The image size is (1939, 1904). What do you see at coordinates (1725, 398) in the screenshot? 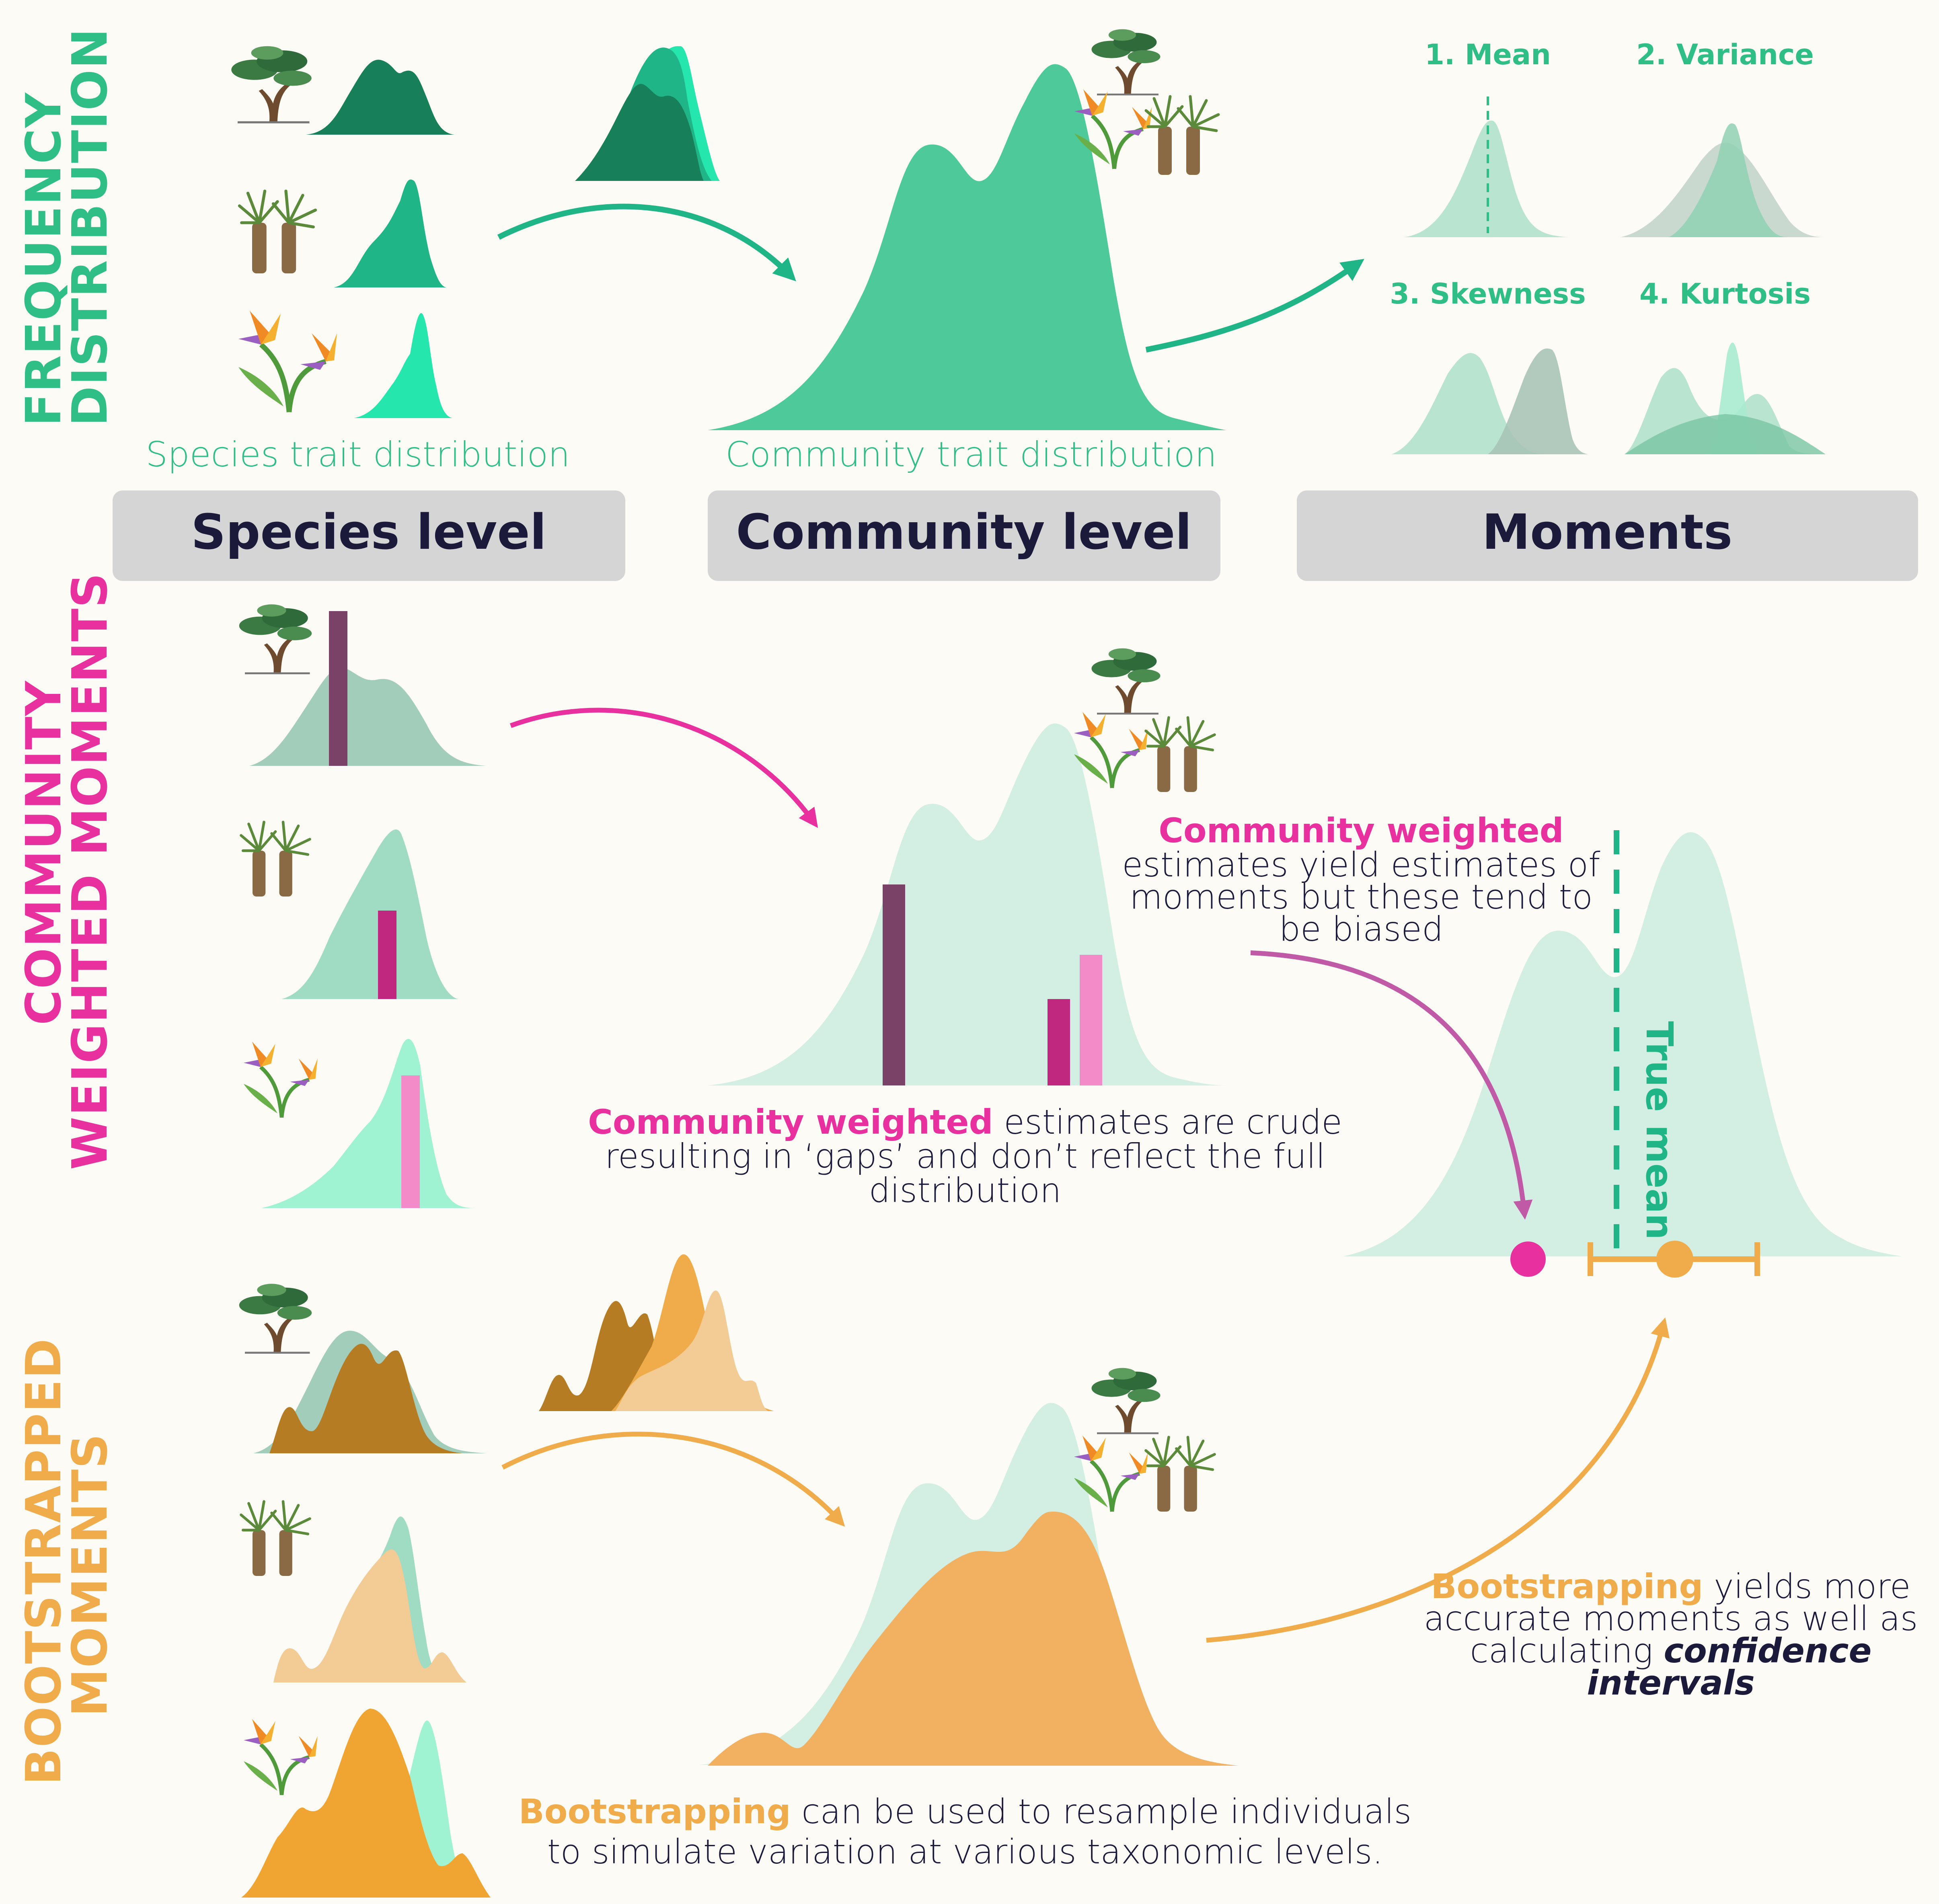
I see `moment-kurtosis-plot` at bounding box center [1725, 398].